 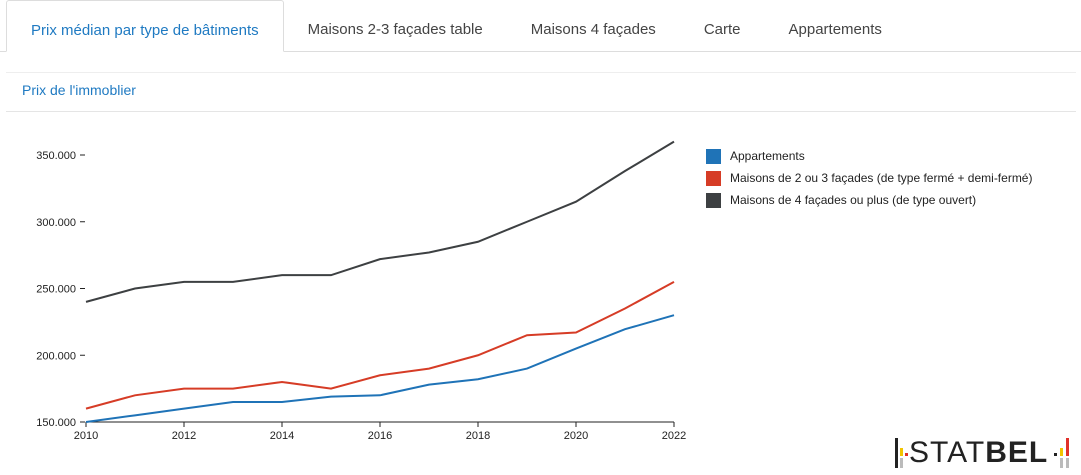 I want to click on y-tick-label: 150.000, so click(x=56, y=423).